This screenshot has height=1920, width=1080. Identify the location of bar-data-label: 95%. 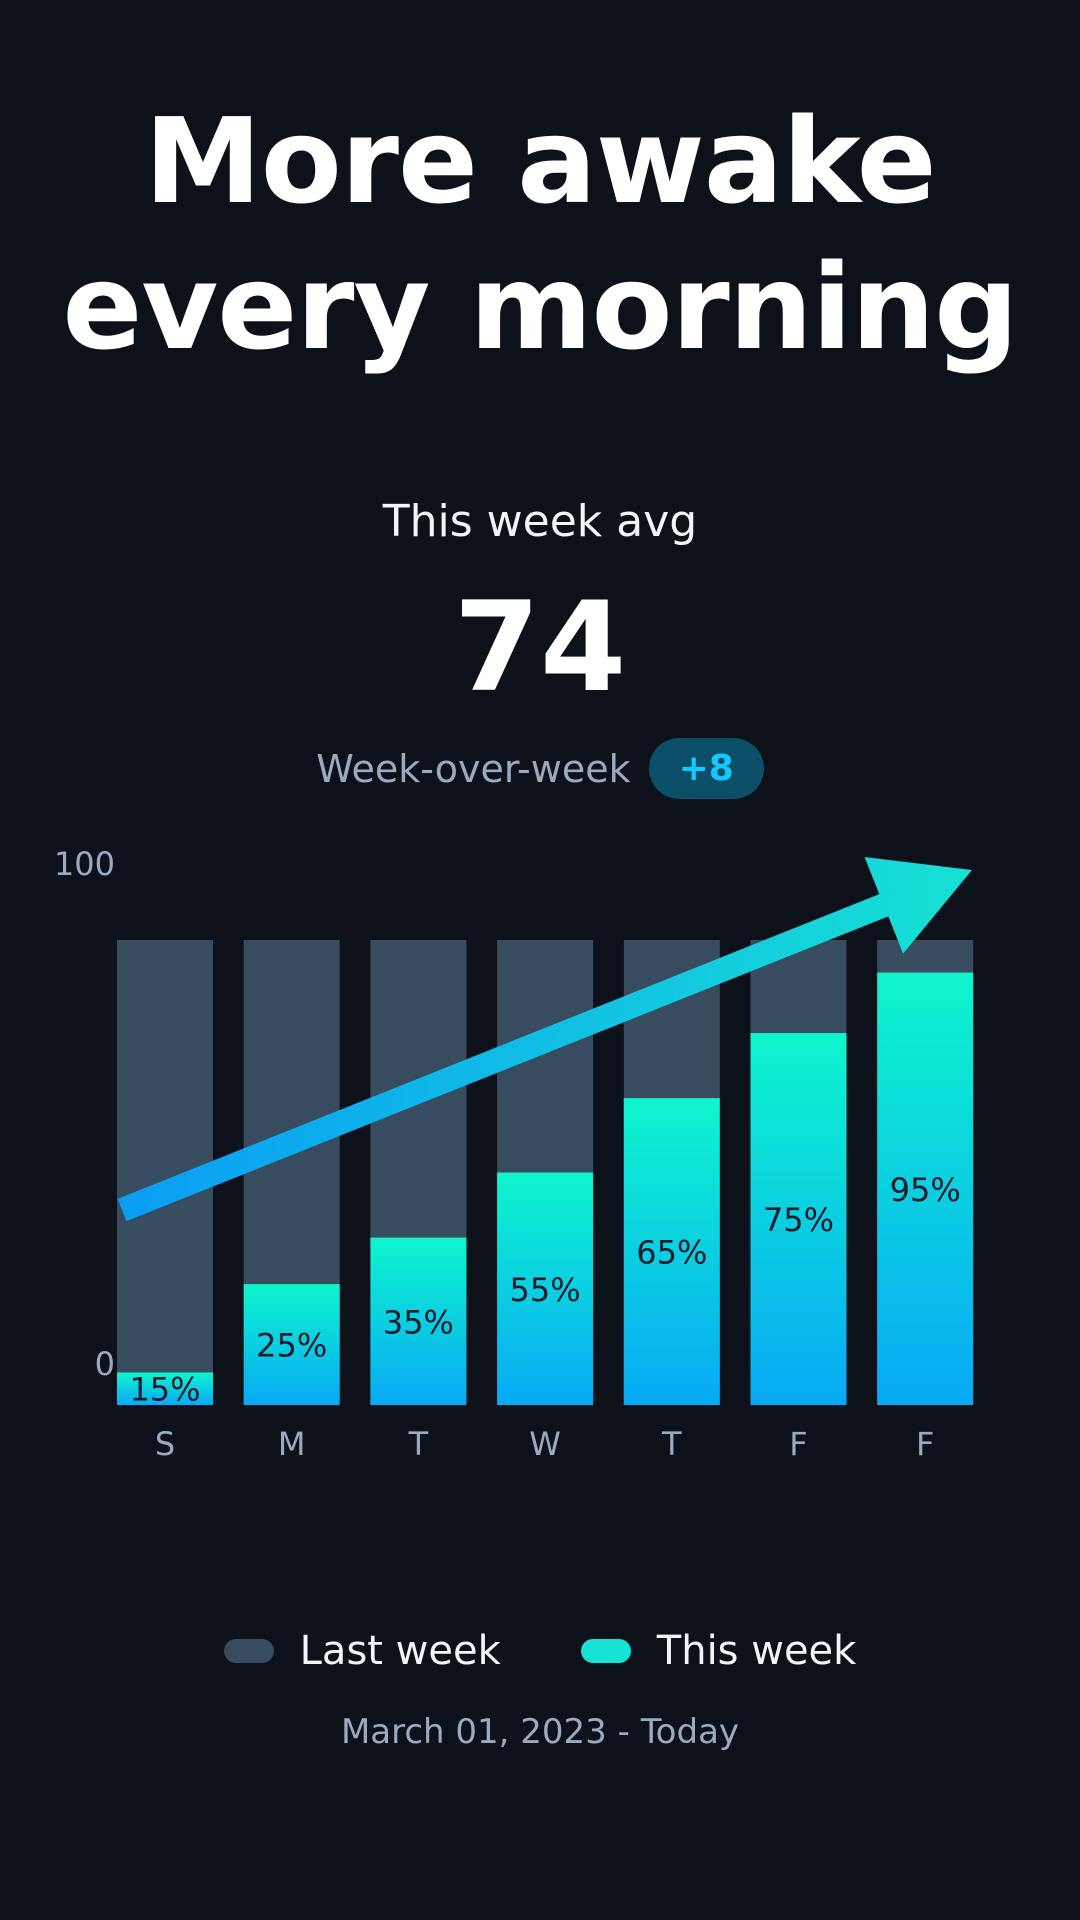
(925, 1190).